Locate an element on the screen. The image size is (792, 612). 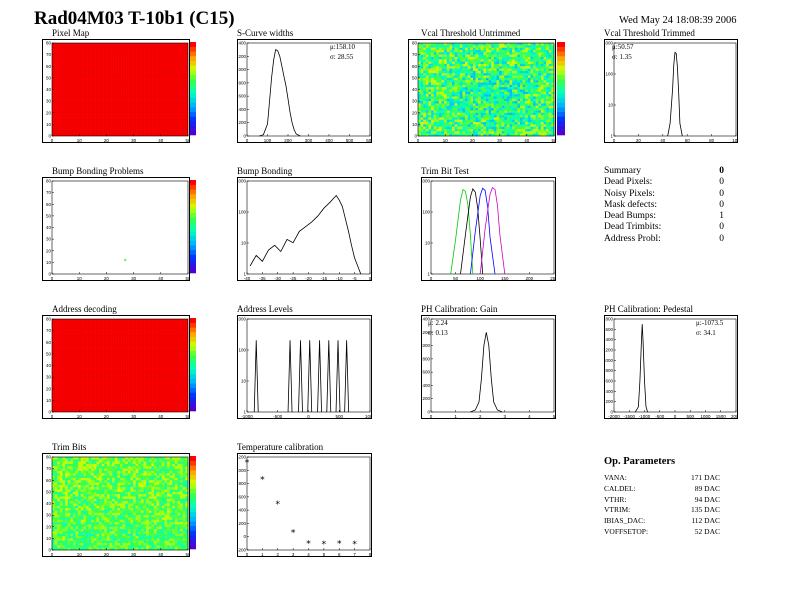
y-tick-label: 20 is located at coordinates (415, 112).